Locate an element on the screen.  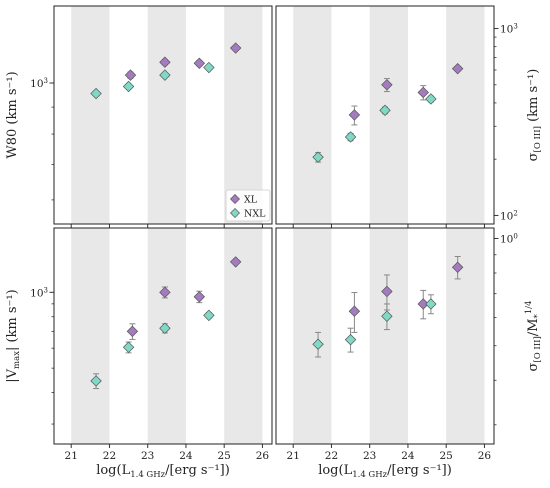
legend-label: NXL is located at coordinates (255, 214).